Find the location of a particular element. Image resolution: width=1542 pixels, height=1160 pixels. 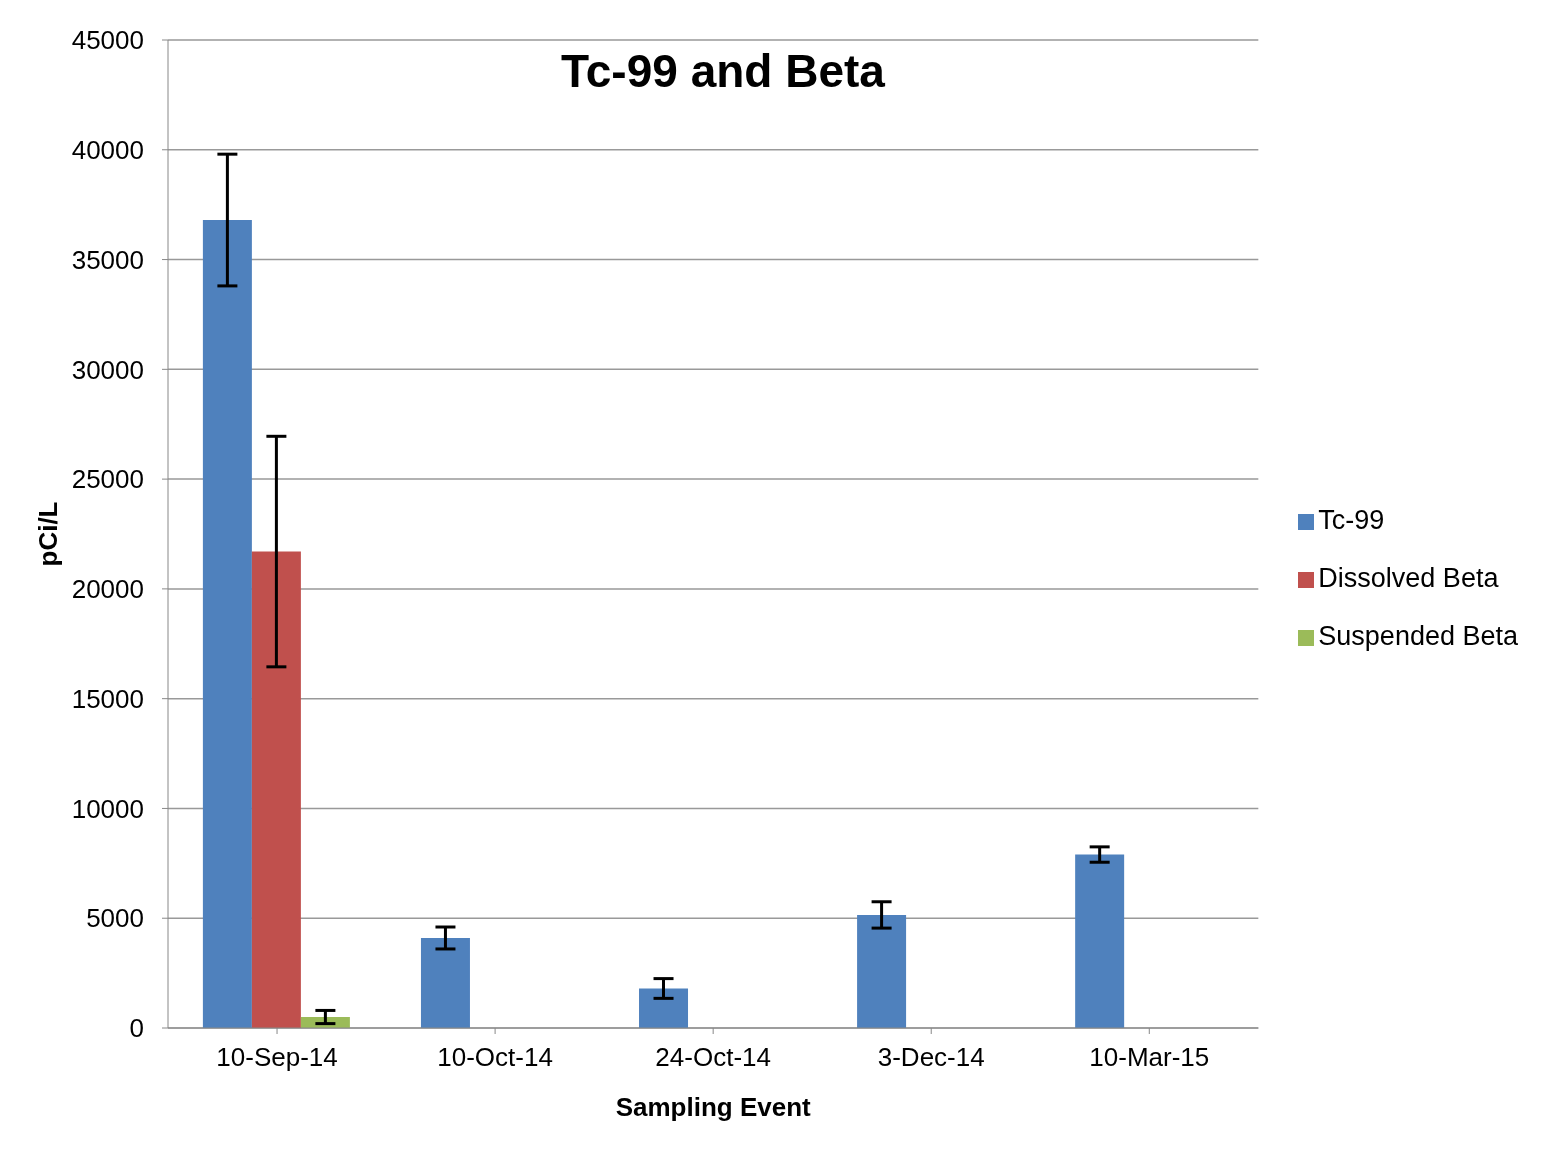

x-tick-label: 3-Dec-14 is located at coordinates (931, 1057).